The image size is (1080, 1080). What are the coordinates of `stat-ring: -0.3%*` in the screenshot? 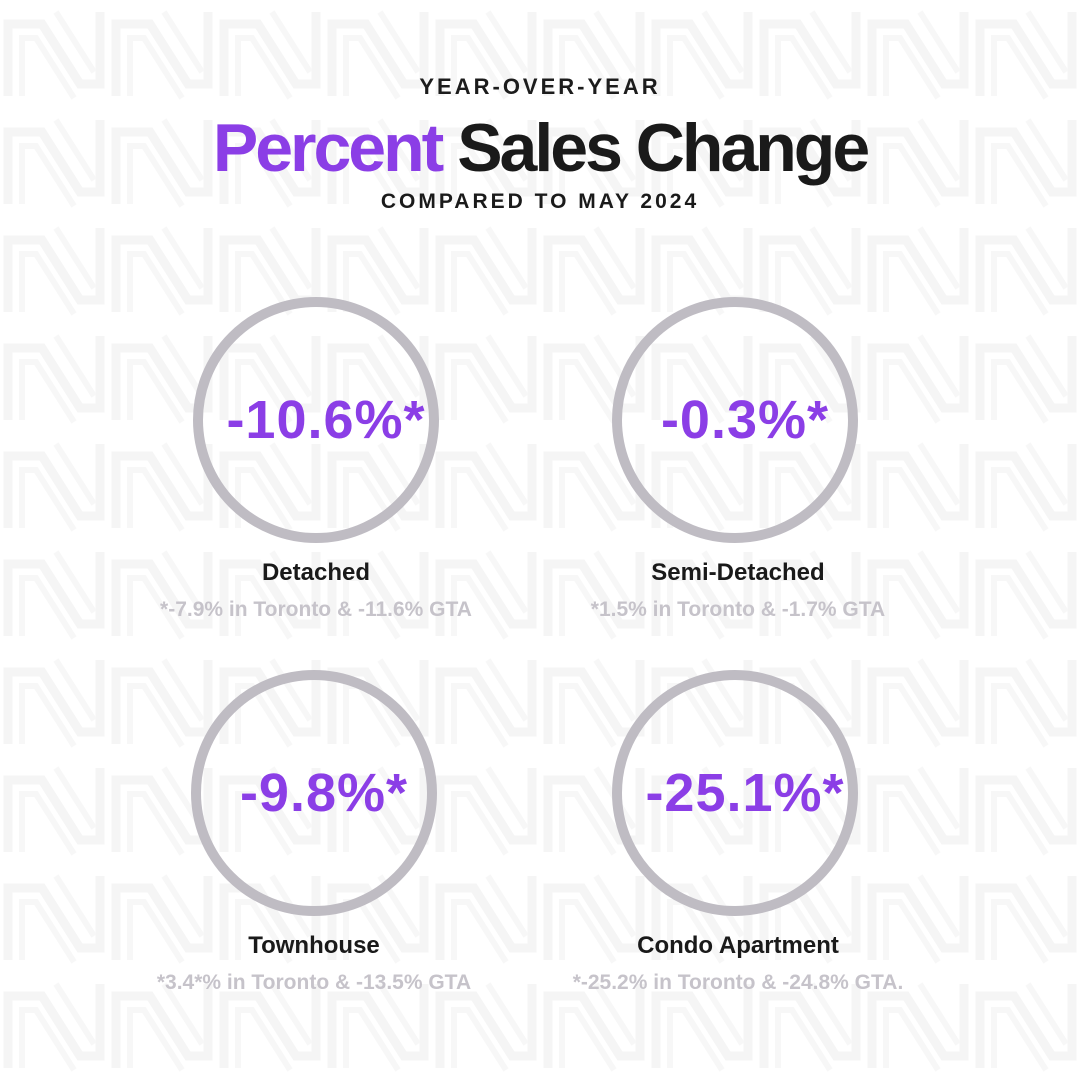 It's located at (735, 420).